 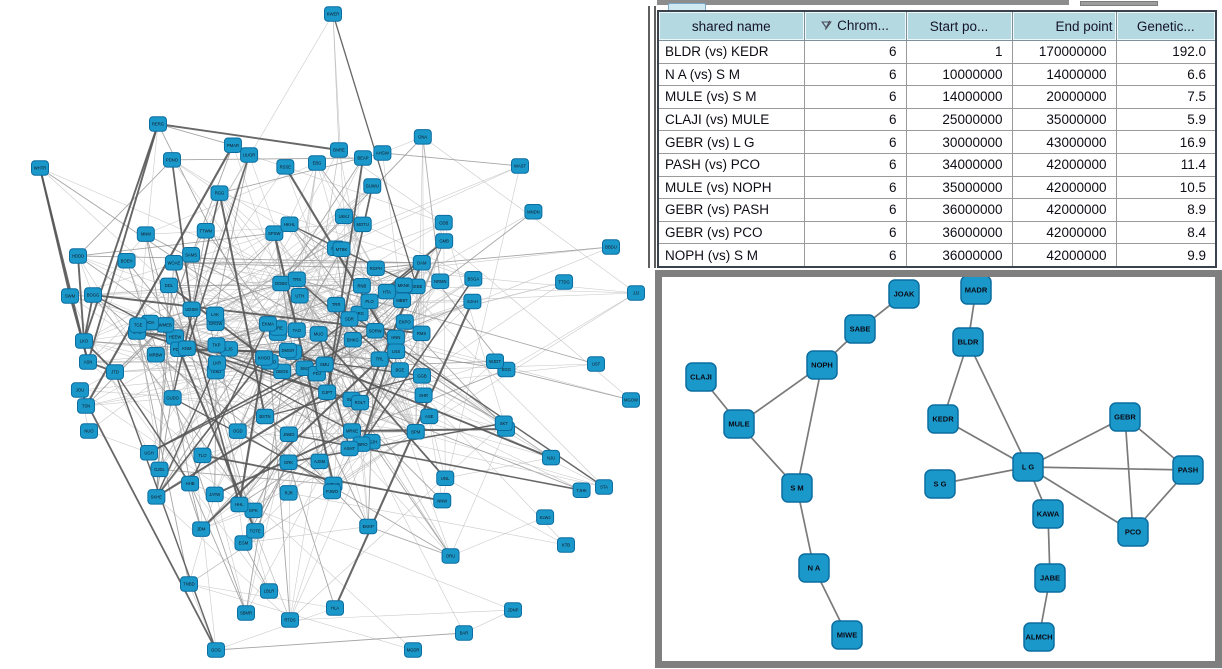 I want to click on network-node: RTDS, so click(x=290, y=620).